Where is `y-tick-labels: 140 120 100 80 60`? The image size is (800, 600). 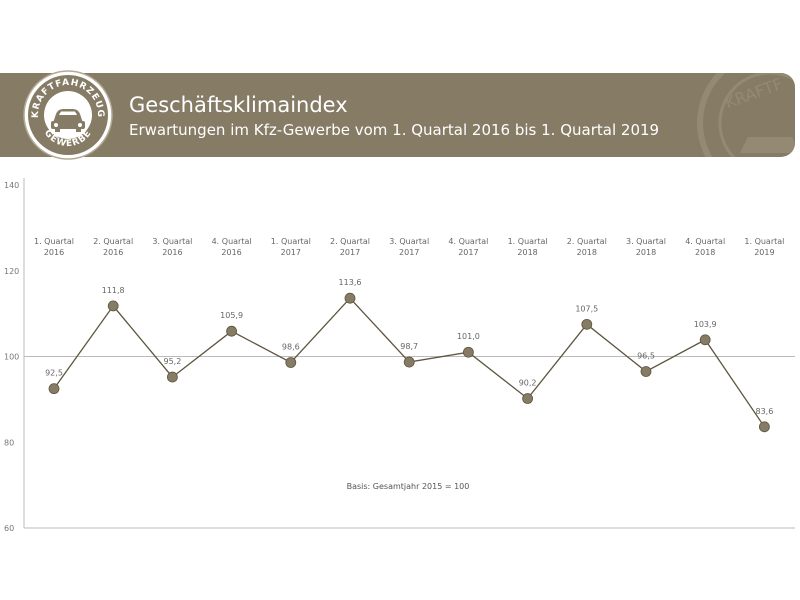 y-tick-labels: 140 120 100 80 60 is located at coordinates (11, 357).